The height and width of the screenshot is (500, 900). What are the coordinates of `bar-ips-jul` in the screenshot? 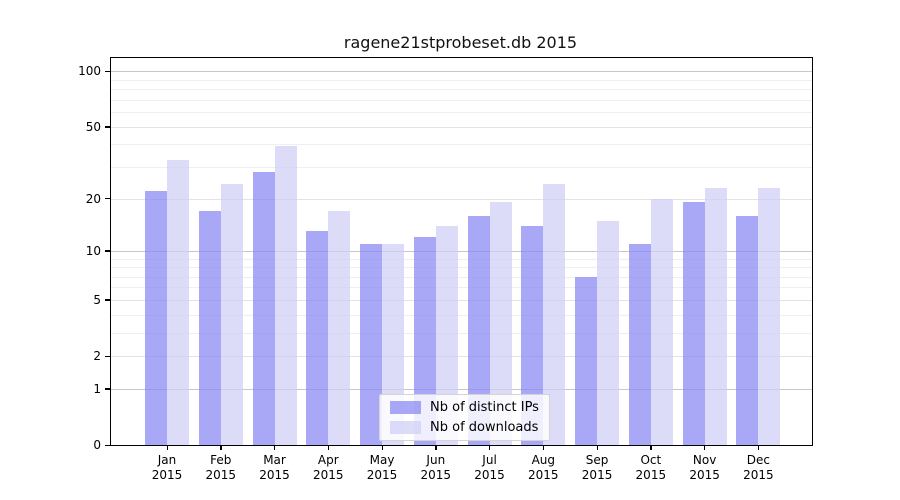 It's located at (478, 330).